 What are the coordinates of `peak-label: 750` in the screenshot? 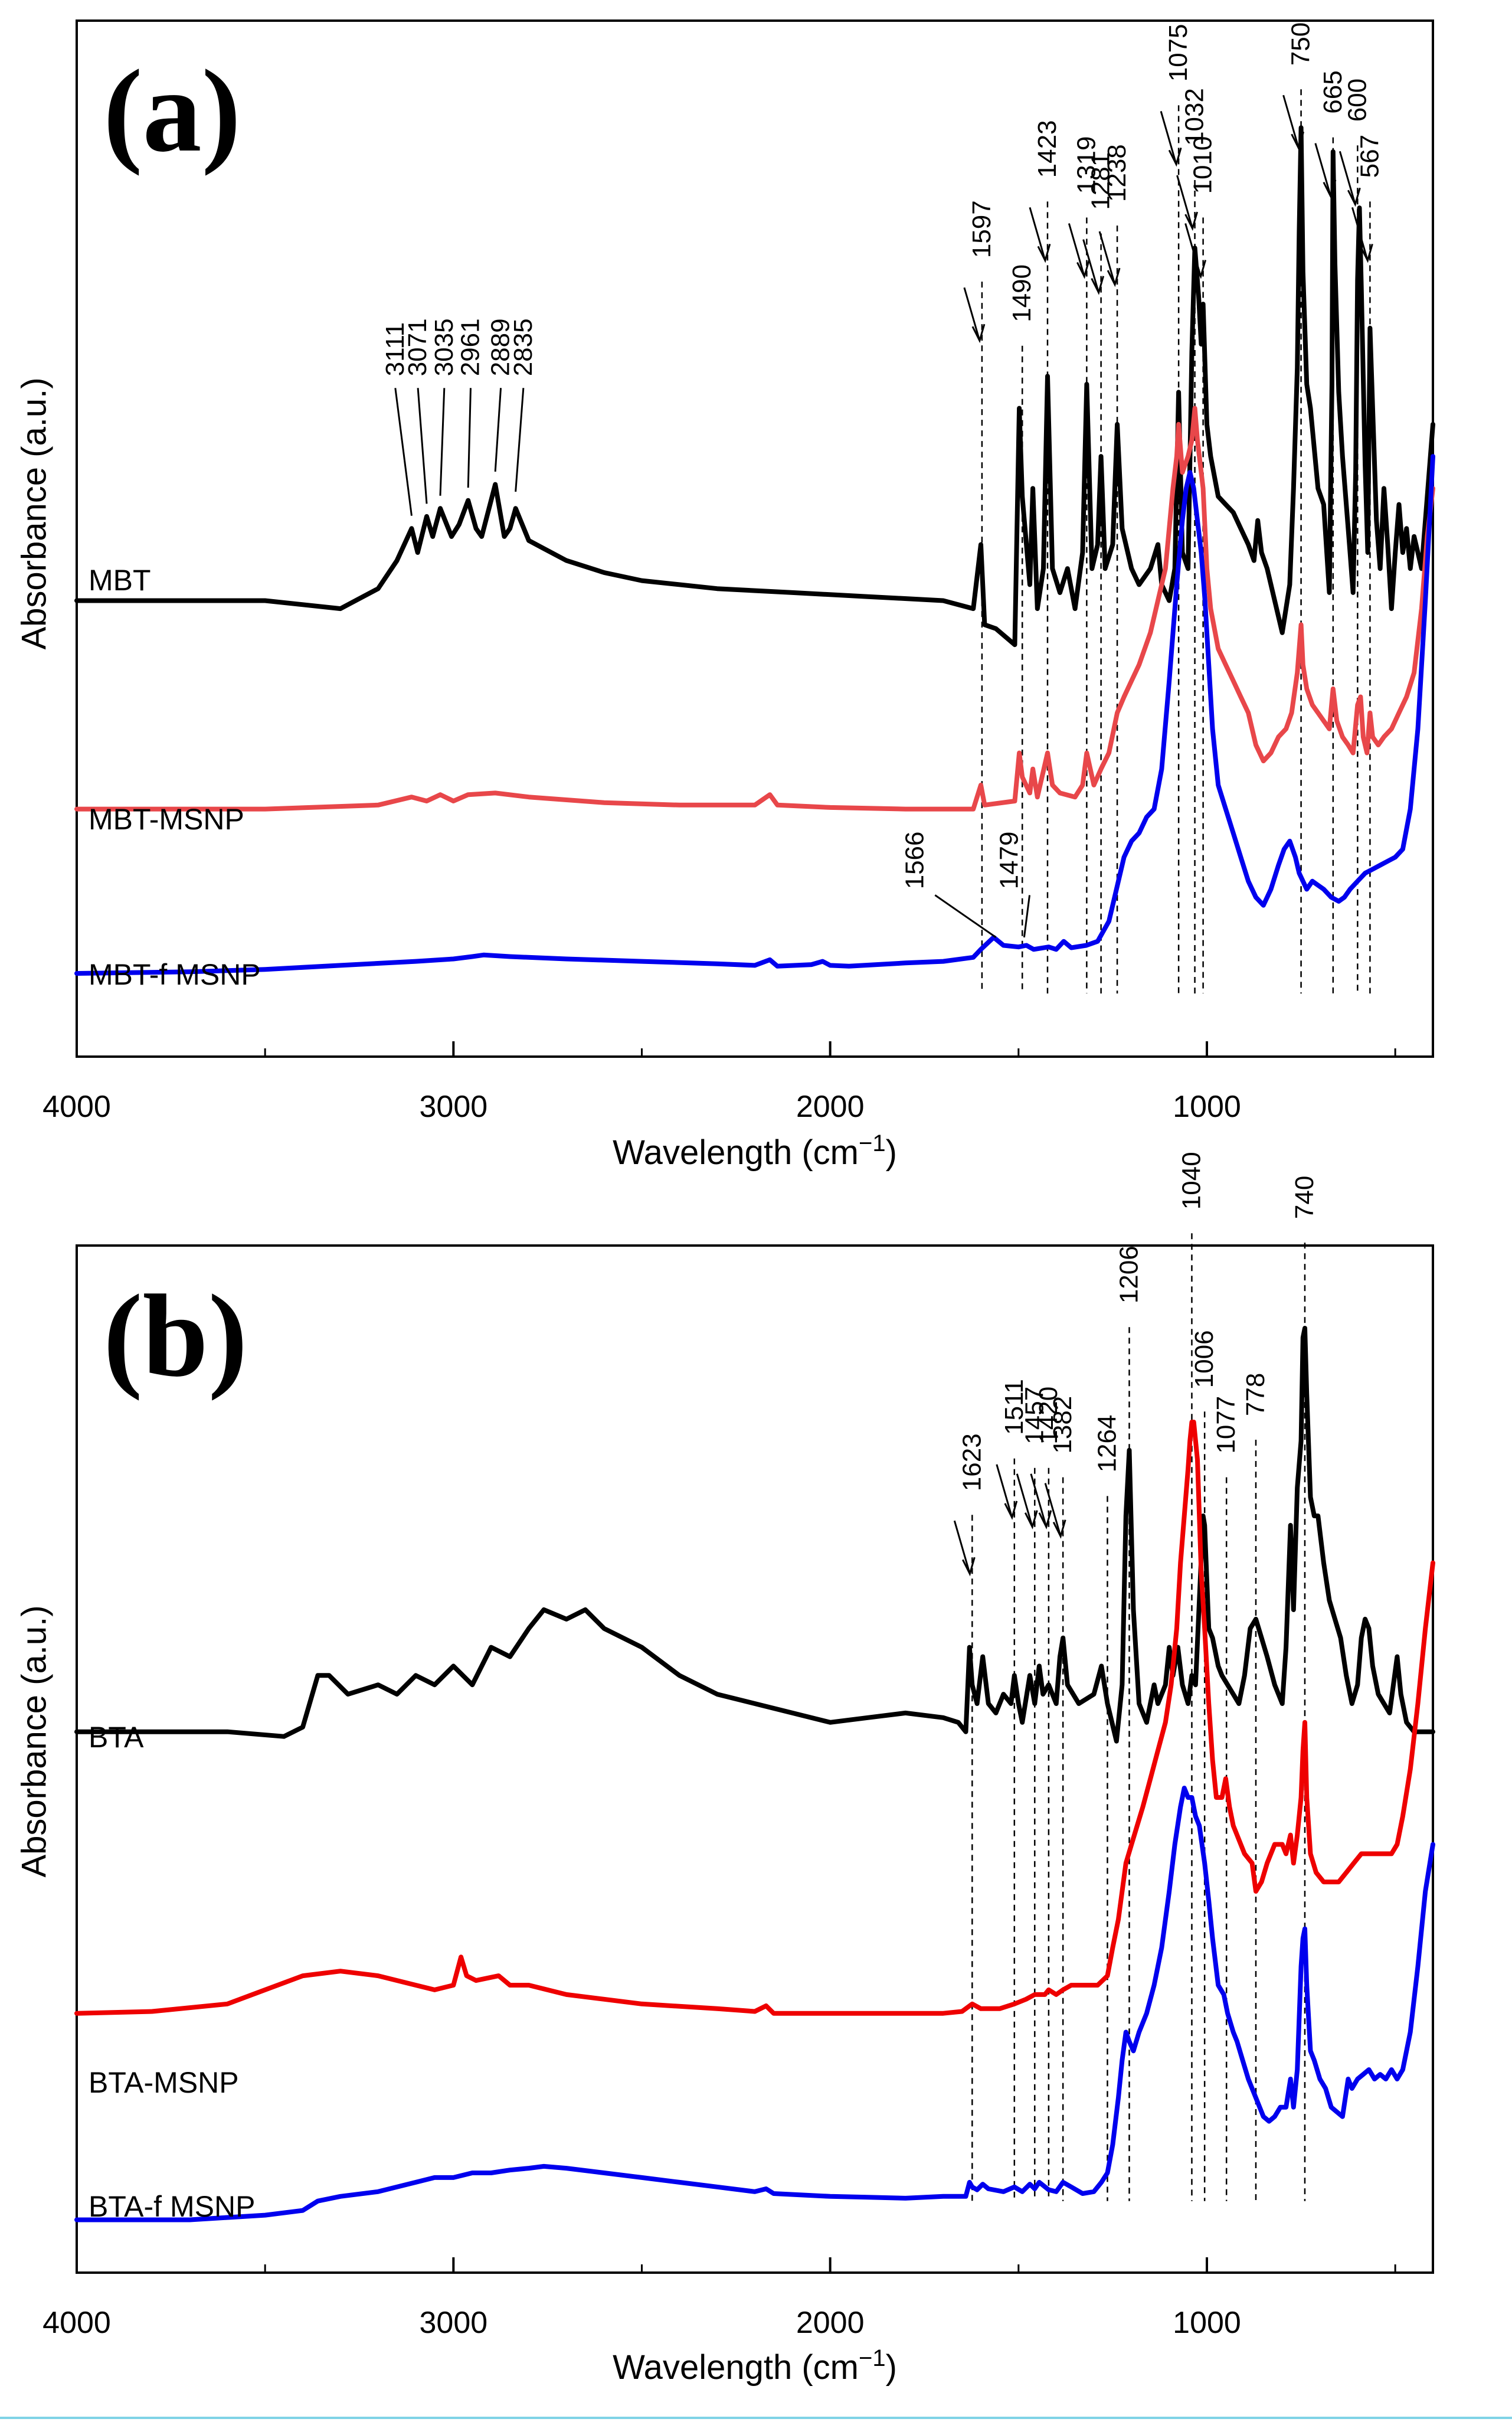 It's located at (1301, 44).